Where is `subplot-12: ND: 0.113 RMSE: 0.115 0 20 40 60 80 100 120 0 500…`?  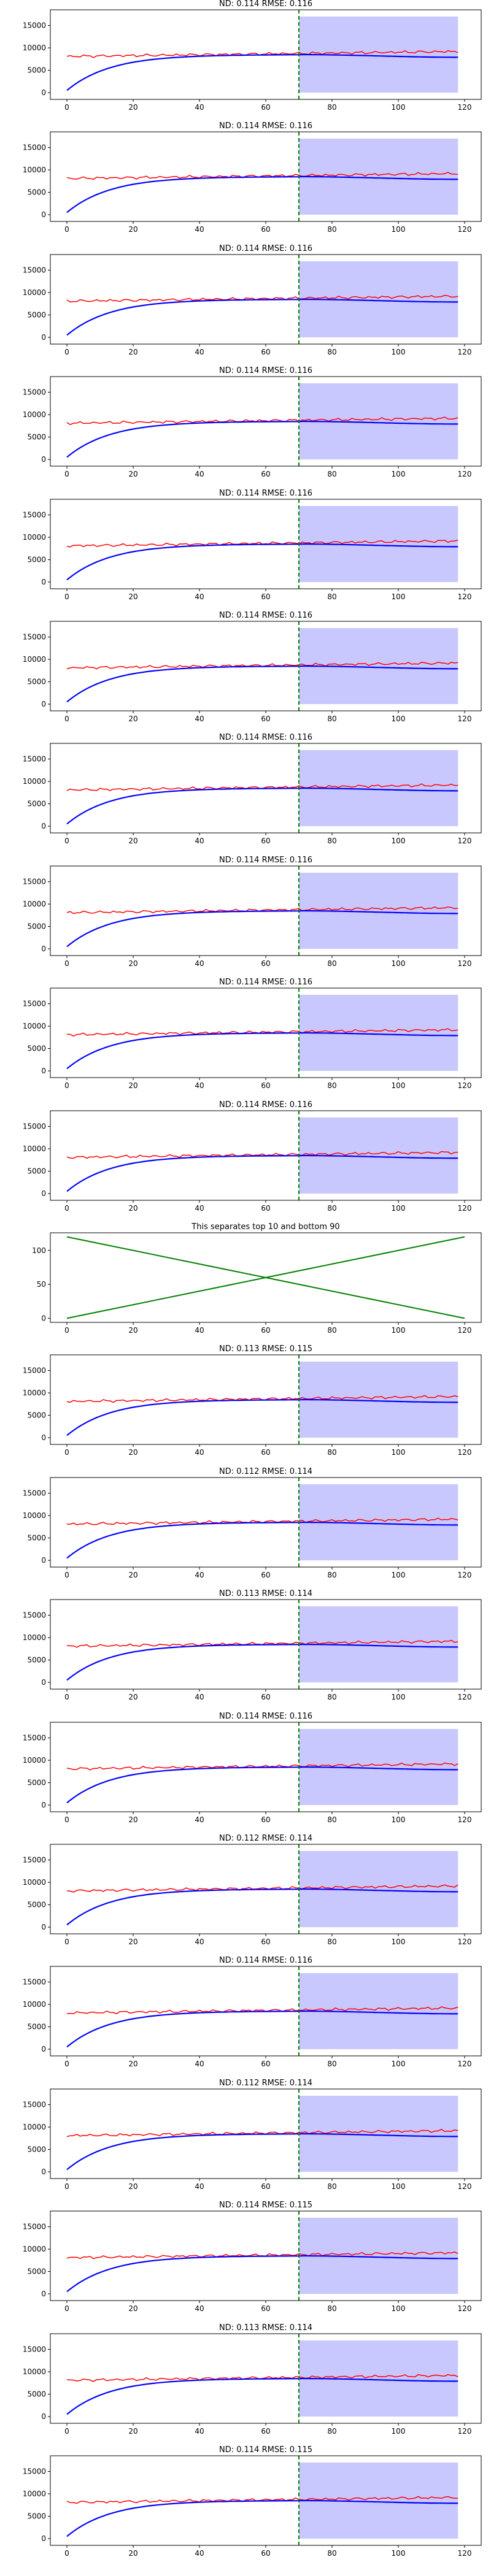
subplot-12: ND: 0.113 RMSE: 0.115 0 20 40 60 80 100 120 0 500… is located at coordinates (252, 1400).